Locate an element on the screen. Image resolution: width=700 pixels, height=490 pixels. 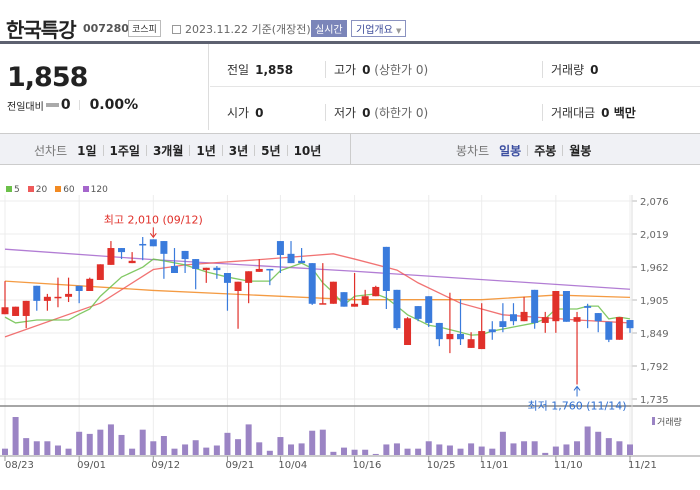
x-tick-label: 11/10 is located at coordinates (568, 465).